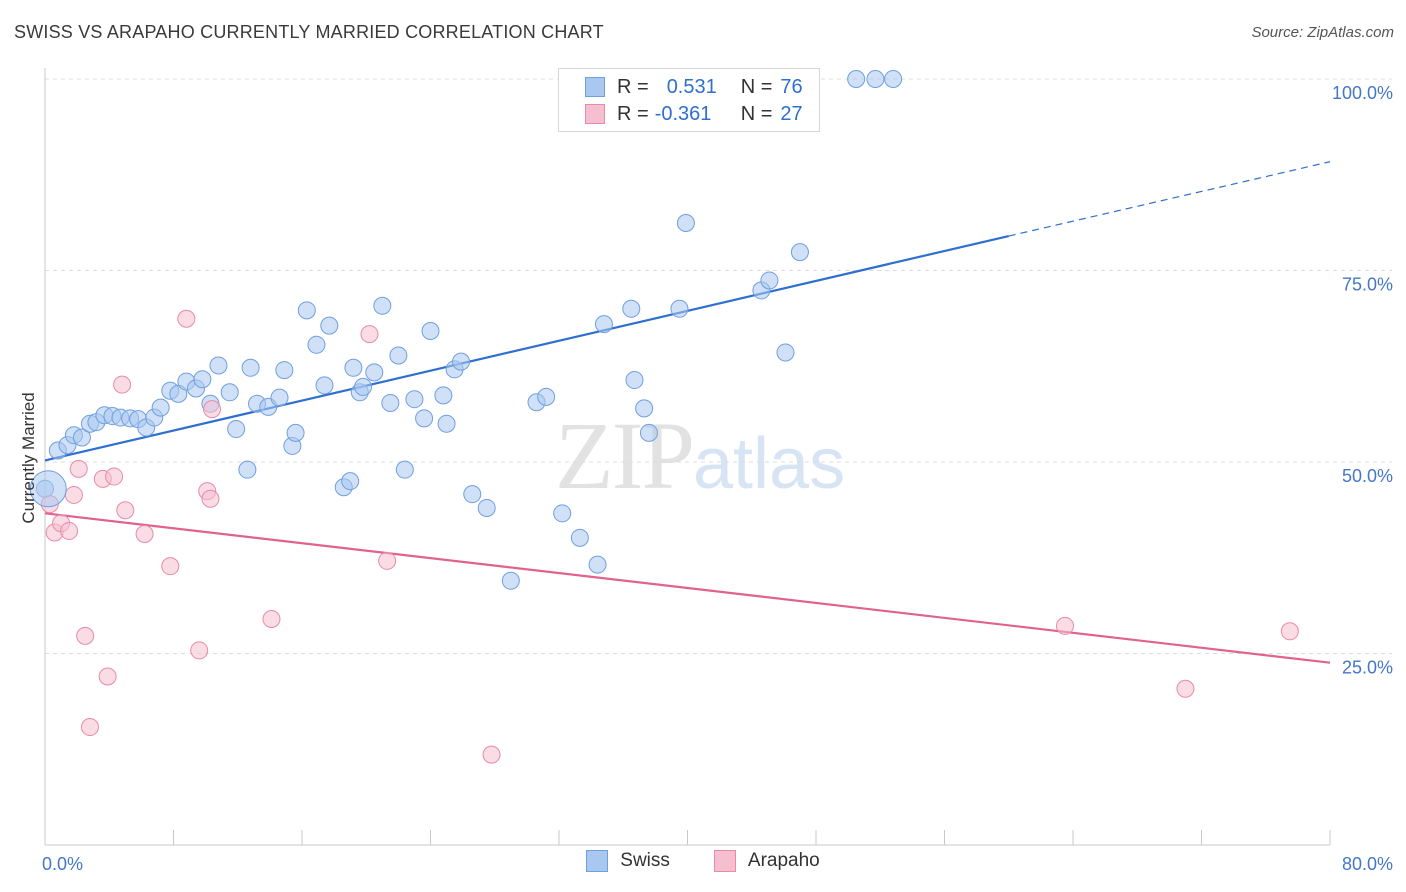  I want to click on series-swatch-swiss, so click(597, 861).